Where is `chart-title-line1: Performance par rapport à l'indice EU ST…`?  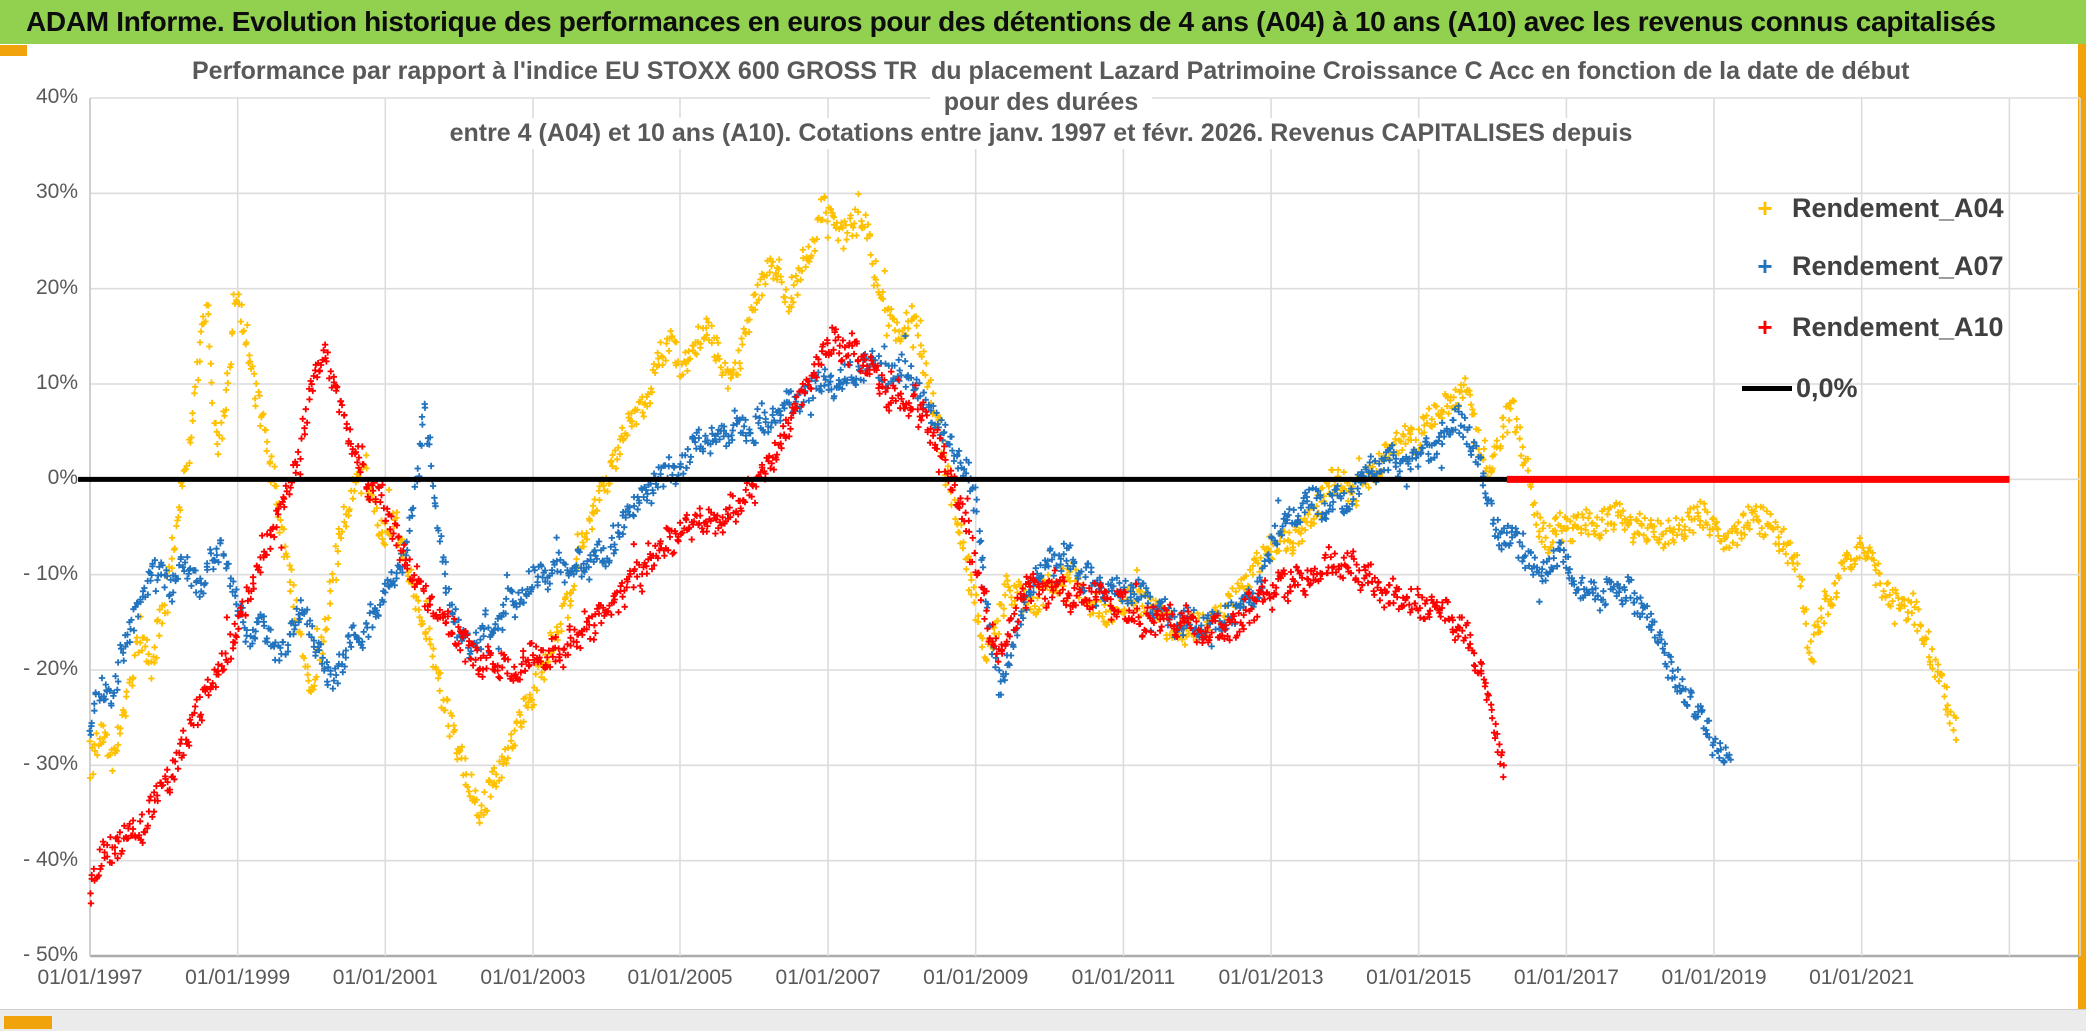 chart-title-line1: Performance par rapport à l'indice EU ST… is located at coordinates (1051, 71).